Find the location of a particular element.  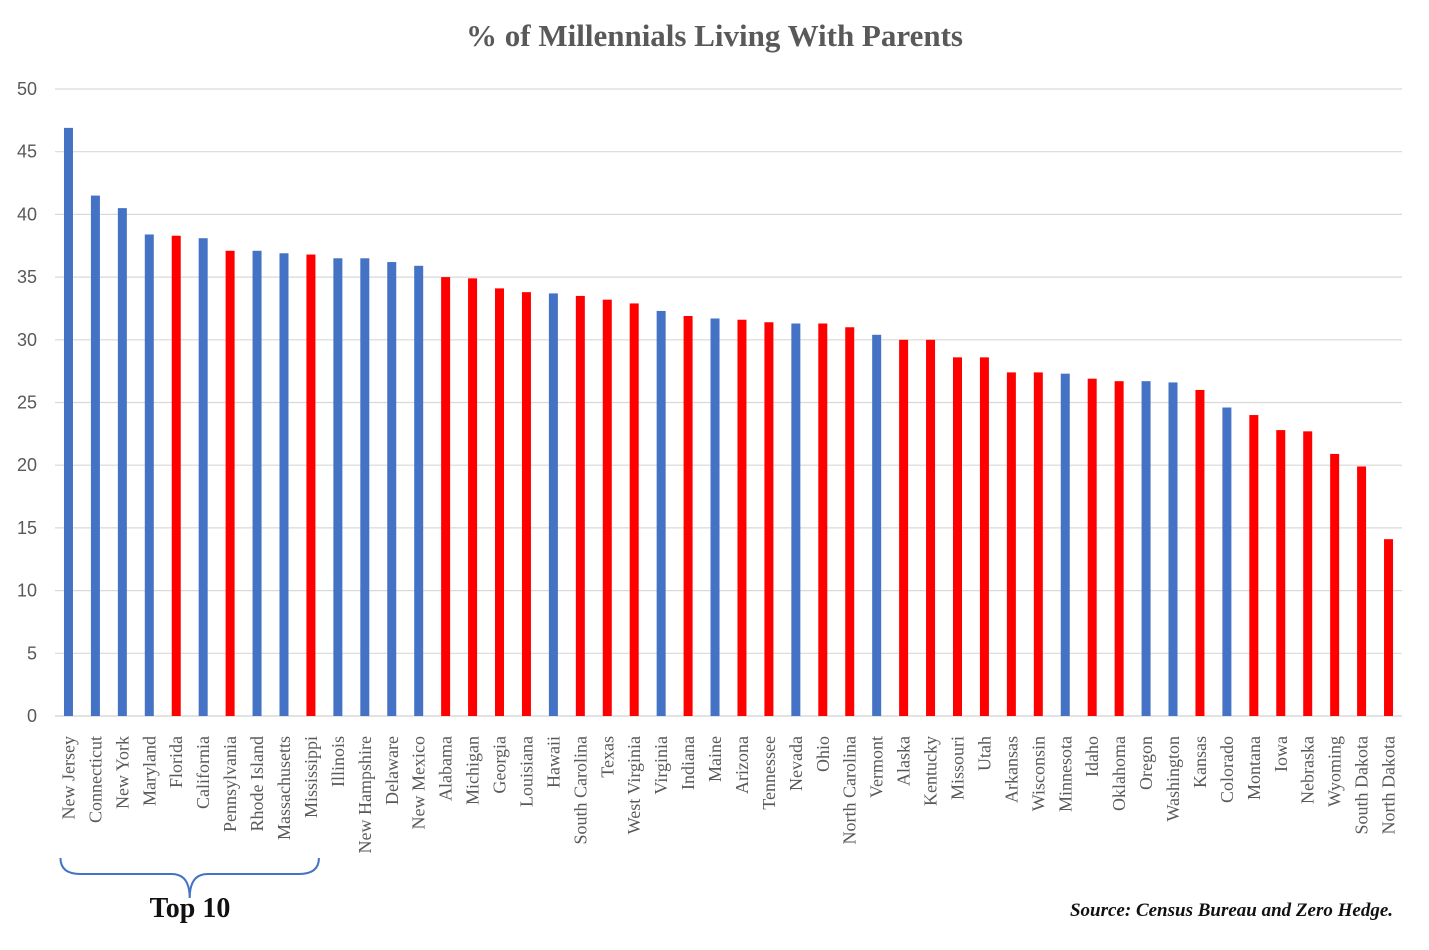

y-axis-ticks: 0 5 10 15 20 25 30 35 40 45 50 is located at coordinates (27, 402).